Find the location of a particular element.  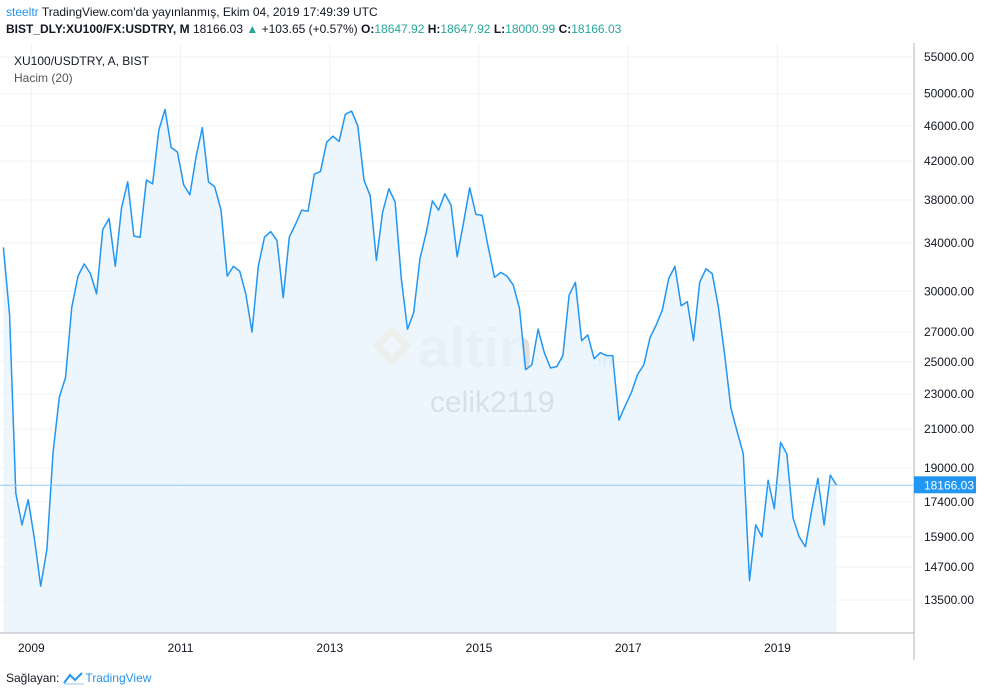

x-tick-label: 2017 is located at coordinates (628, 648).